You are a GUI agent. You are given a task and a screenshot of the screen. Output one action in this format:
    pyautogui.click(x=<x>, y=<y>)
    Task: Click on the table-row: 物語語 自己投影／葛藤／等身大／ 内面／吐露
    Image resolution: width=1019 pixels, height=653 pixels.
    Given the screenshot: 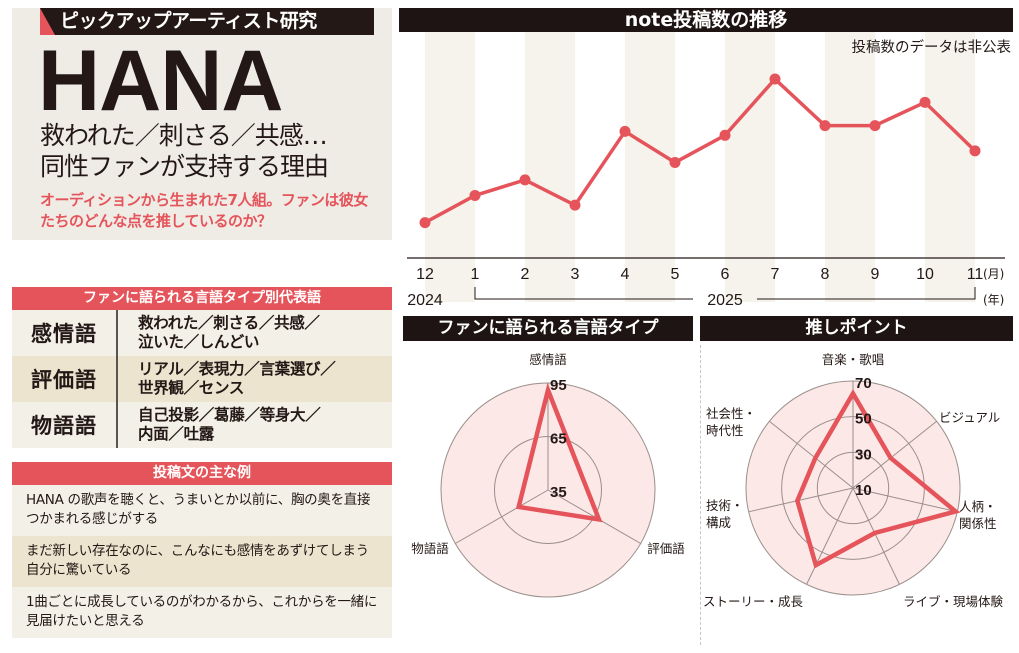 What is the action you would take?
    pyautogui.click(x=202, y=425)
    